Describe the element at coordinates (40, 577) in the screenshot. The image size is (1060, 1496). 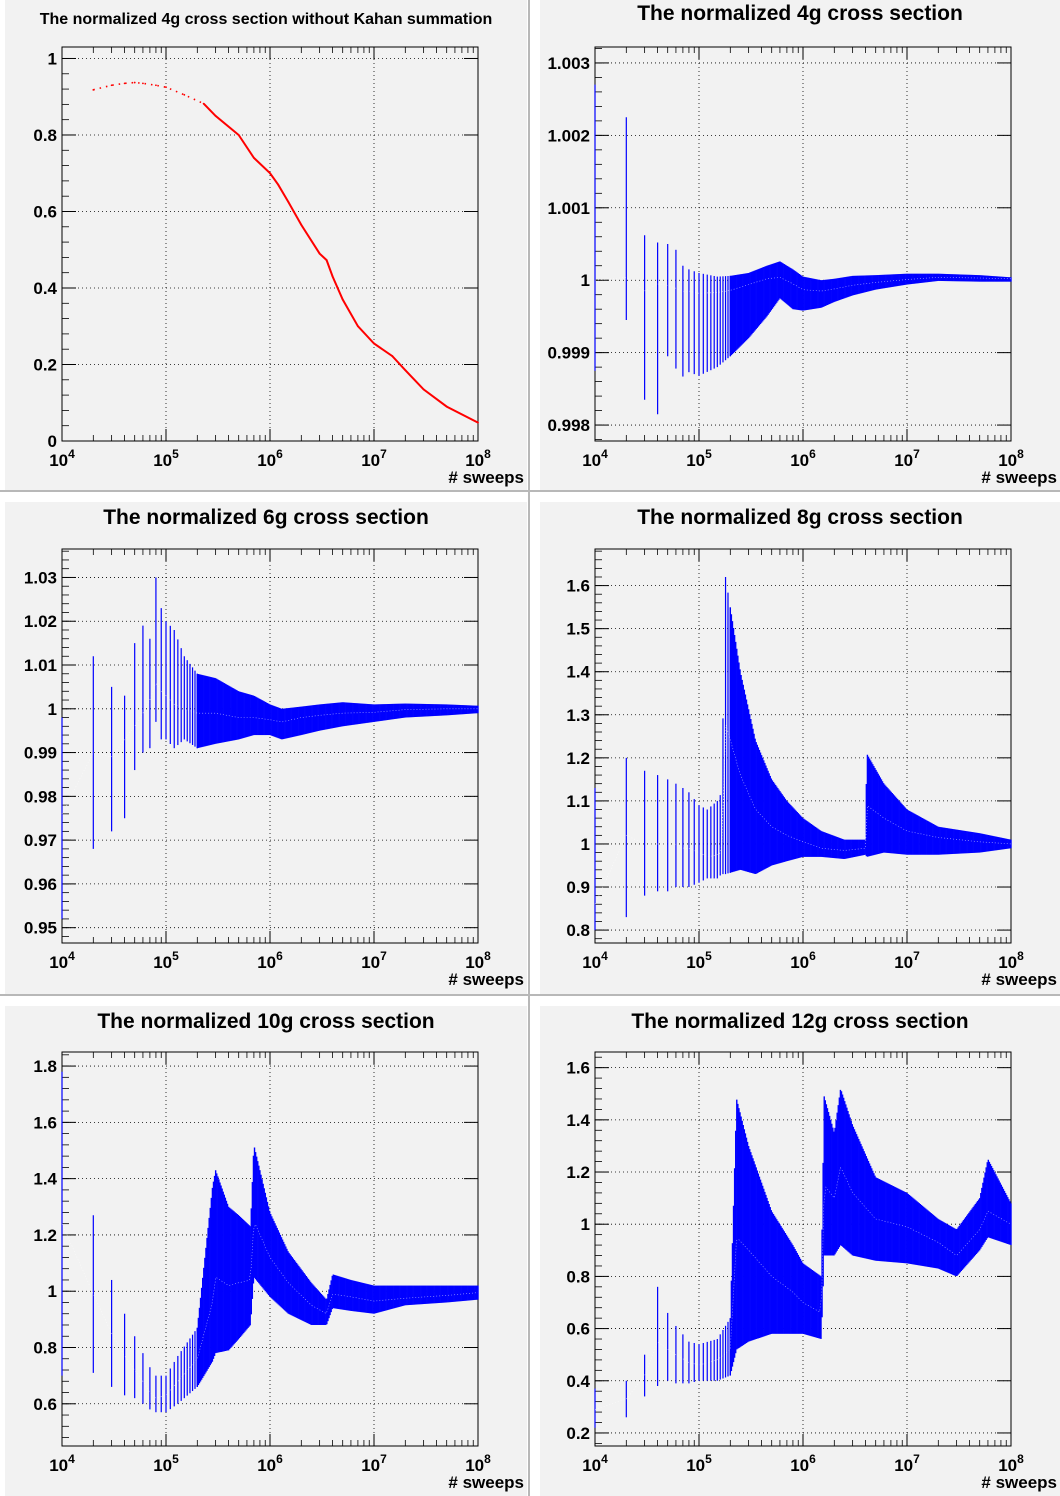
I see `y-tick-label: 1.03` at that location.